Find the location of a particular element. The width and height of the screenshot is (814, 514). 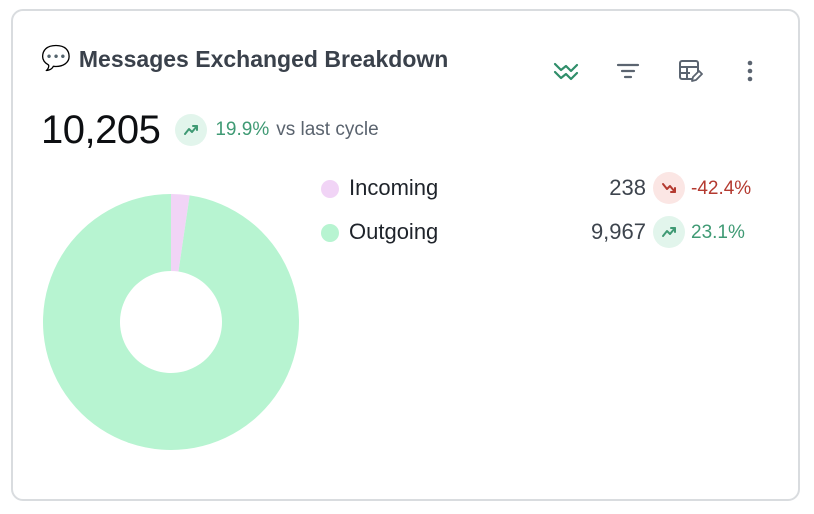

chart-type-svg is located at coordinates (566, 71).